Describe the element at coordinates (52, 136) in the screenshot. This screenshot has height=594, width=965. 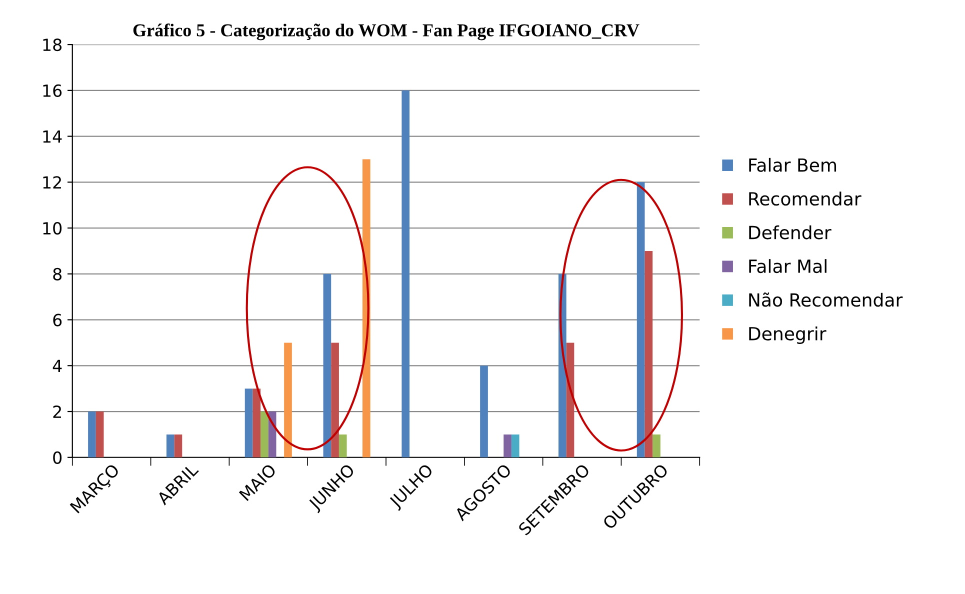
I see `y-tick-label: 14` at that location.